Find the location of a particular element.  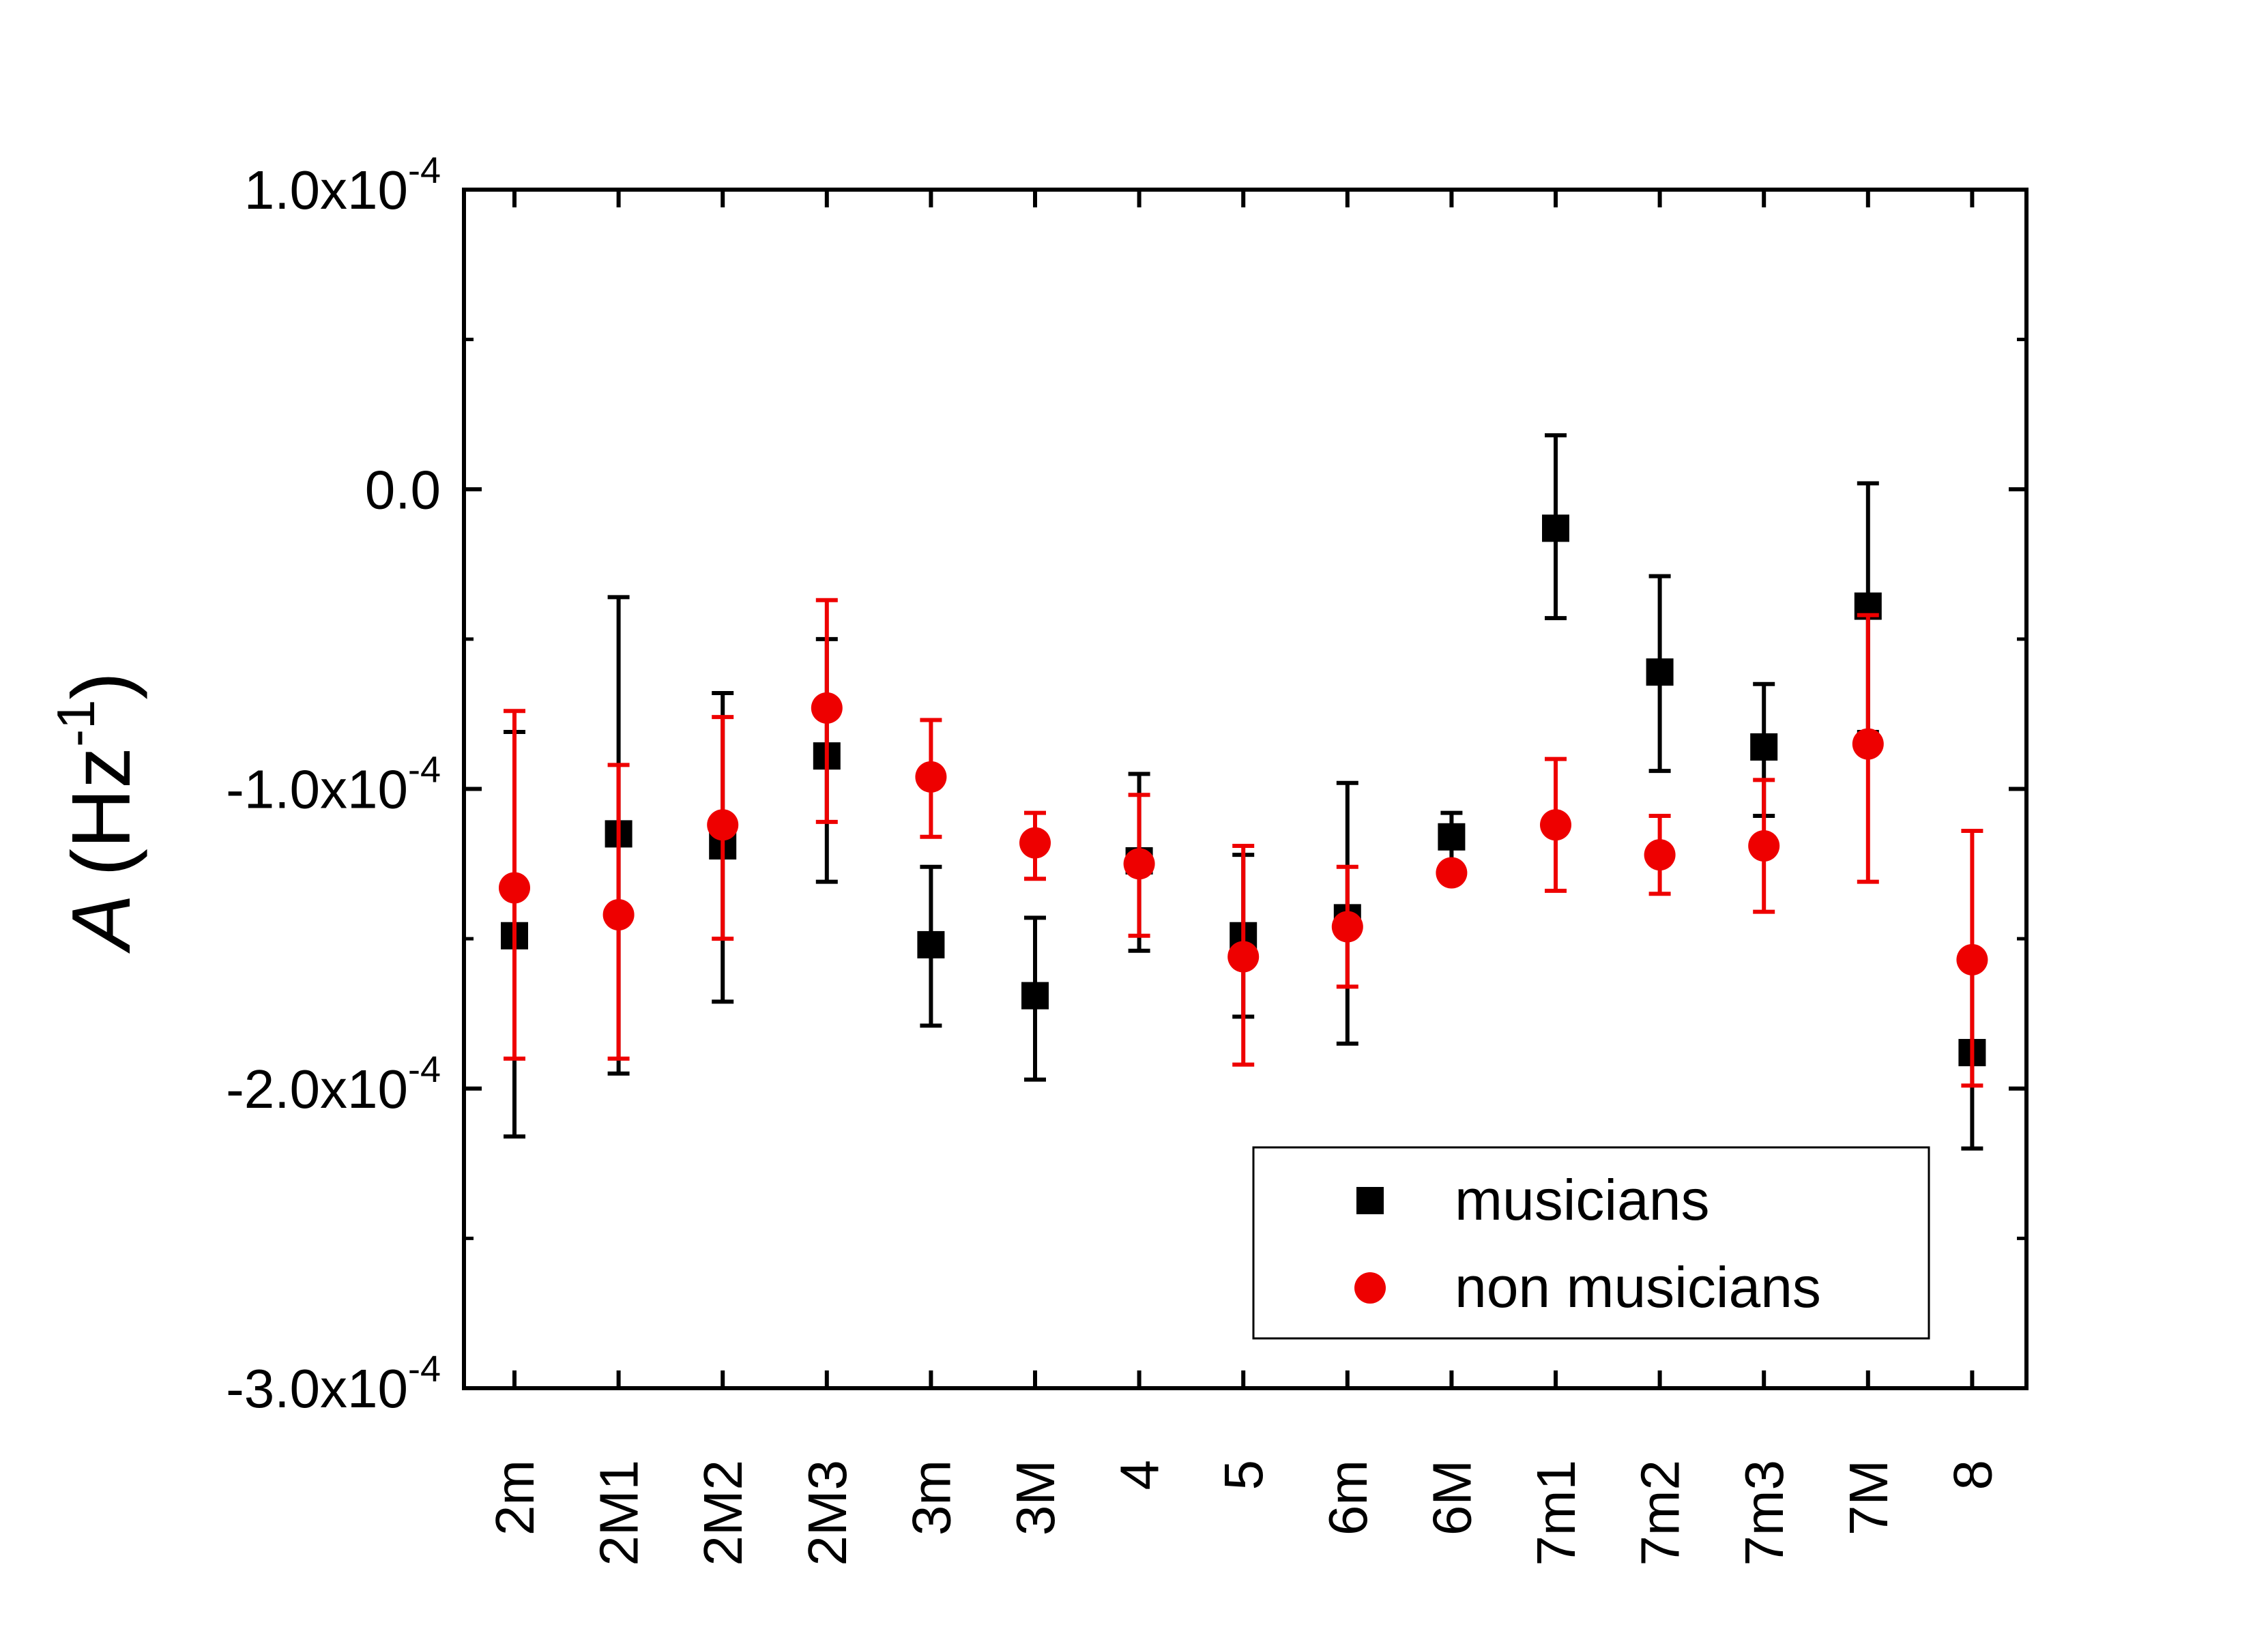

y-axis-title: A (Hz-1) is located at coordinates (97, 813).